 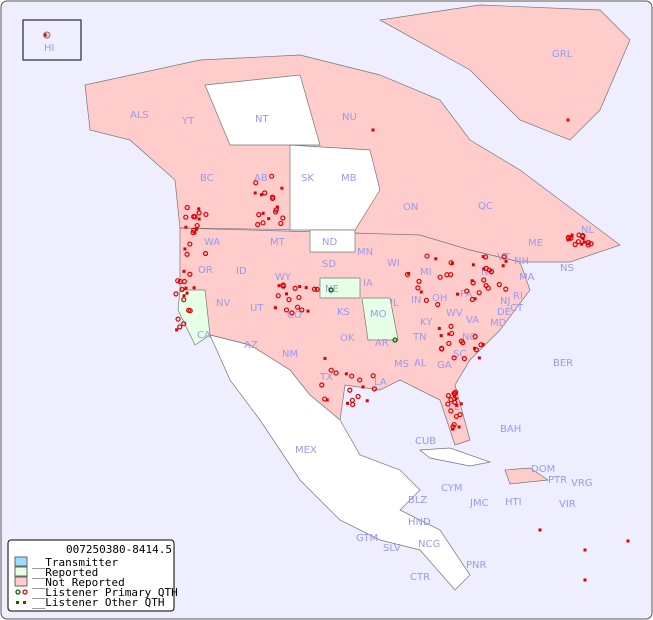 I want to click on region-label-vt: VT, so click(x=504, y=257).